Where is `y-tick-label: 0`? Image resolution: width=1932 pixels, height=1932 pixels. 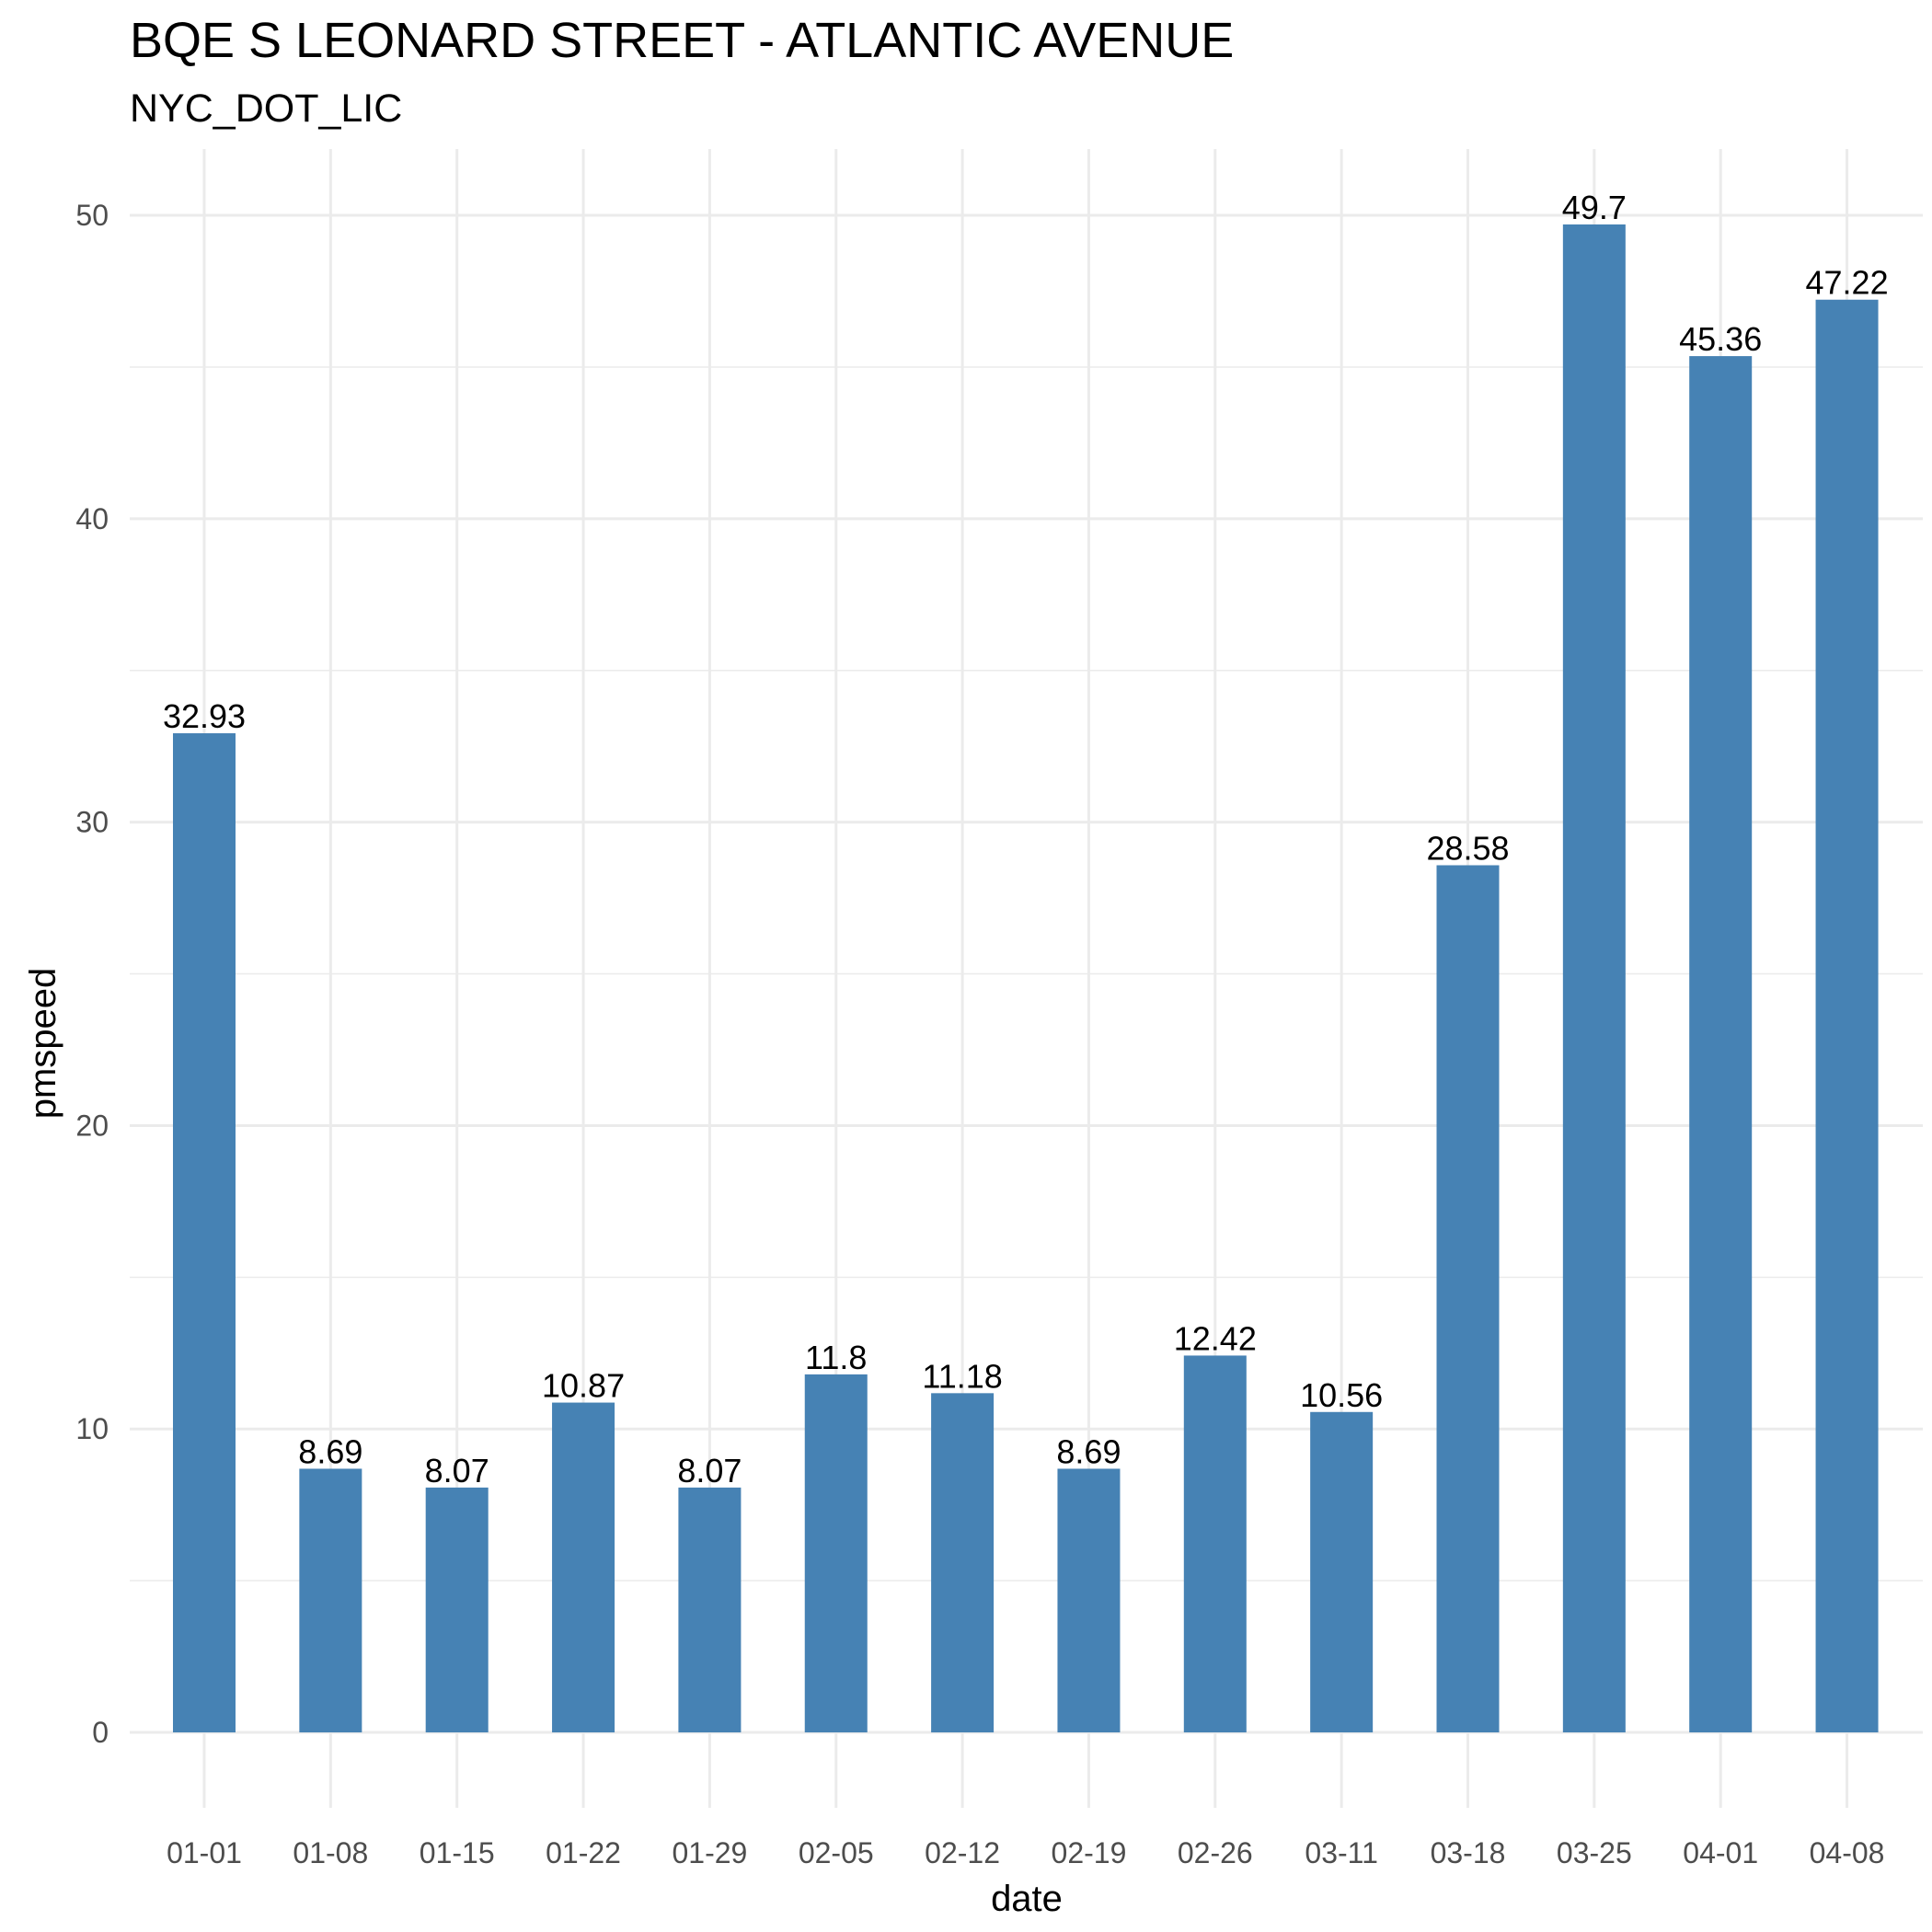
y-tick-label: 0 is located at coordinates (100, 1732).